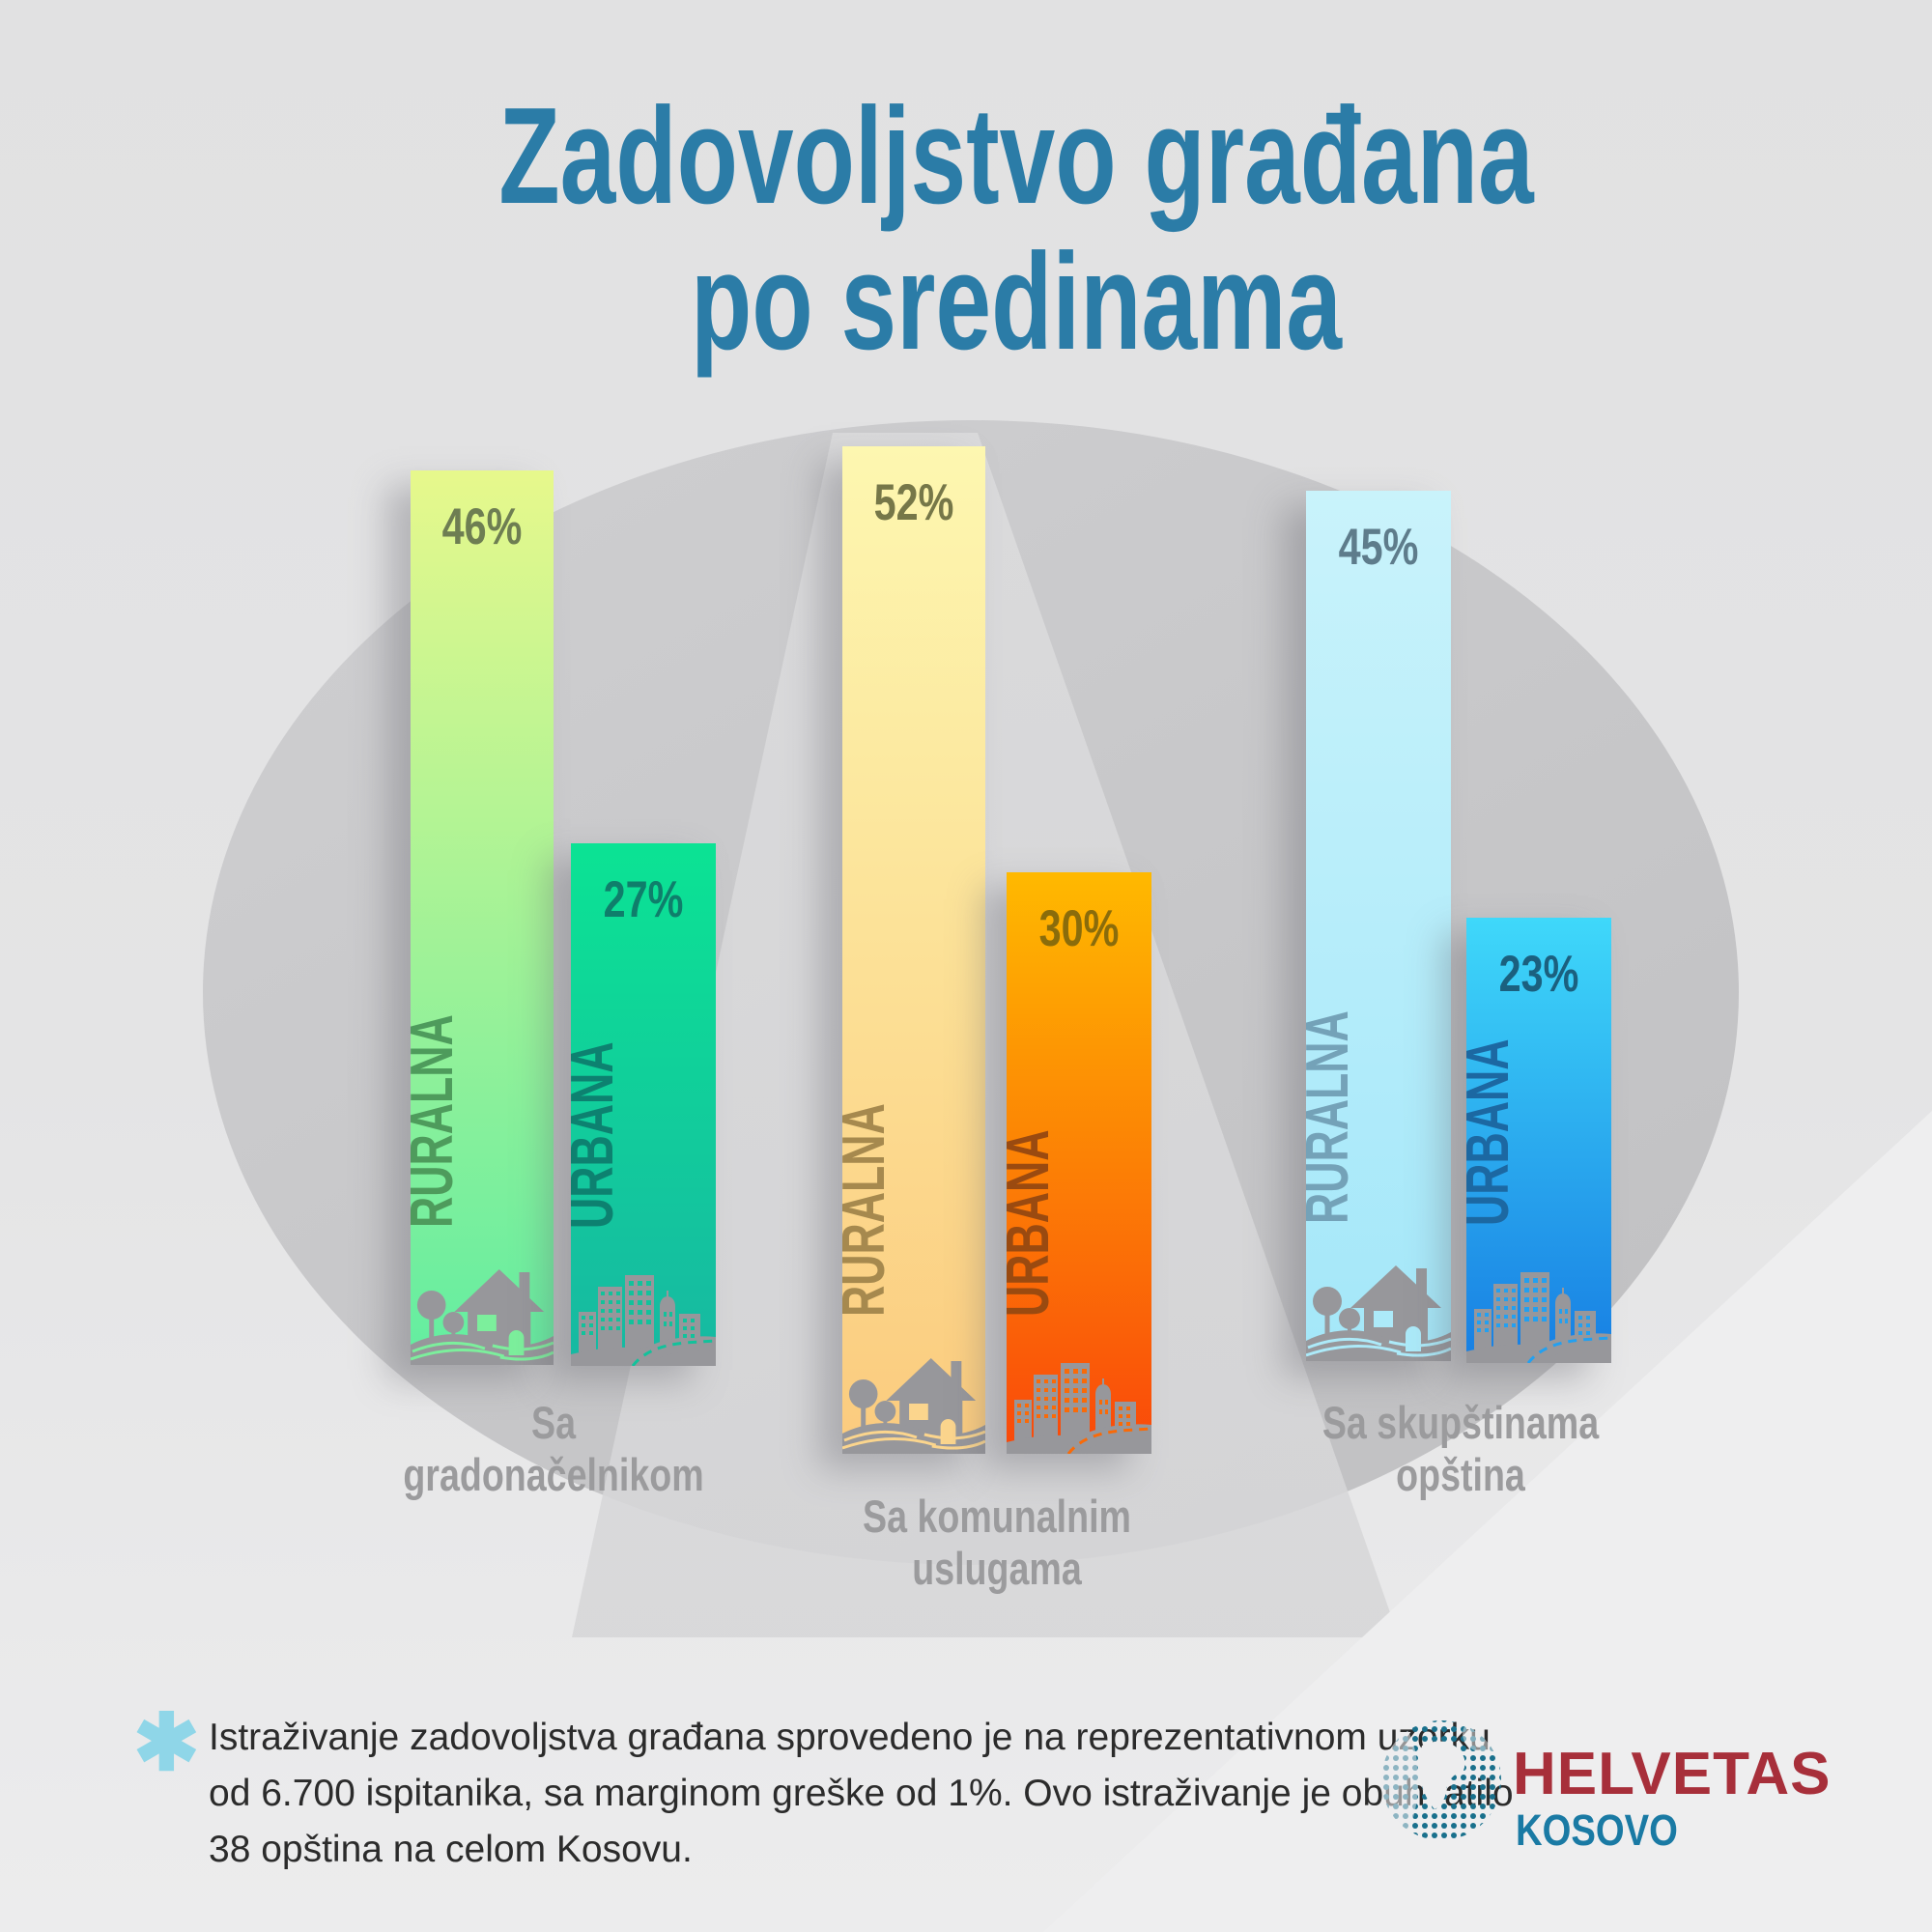  Describe the element at coordinates (913, 502) in the screenshot. I see `value-label: 52%` at that location.